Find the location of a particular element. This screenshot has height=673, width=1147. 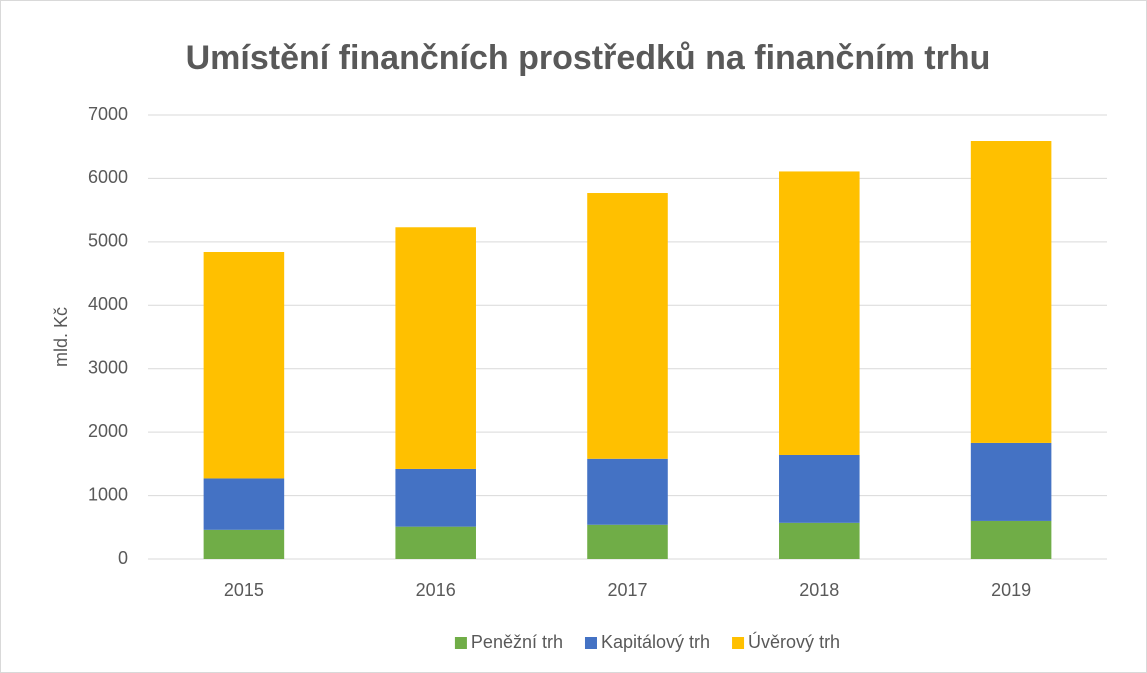

y-tick-label: 7000 is located at coordinates (108, 114).